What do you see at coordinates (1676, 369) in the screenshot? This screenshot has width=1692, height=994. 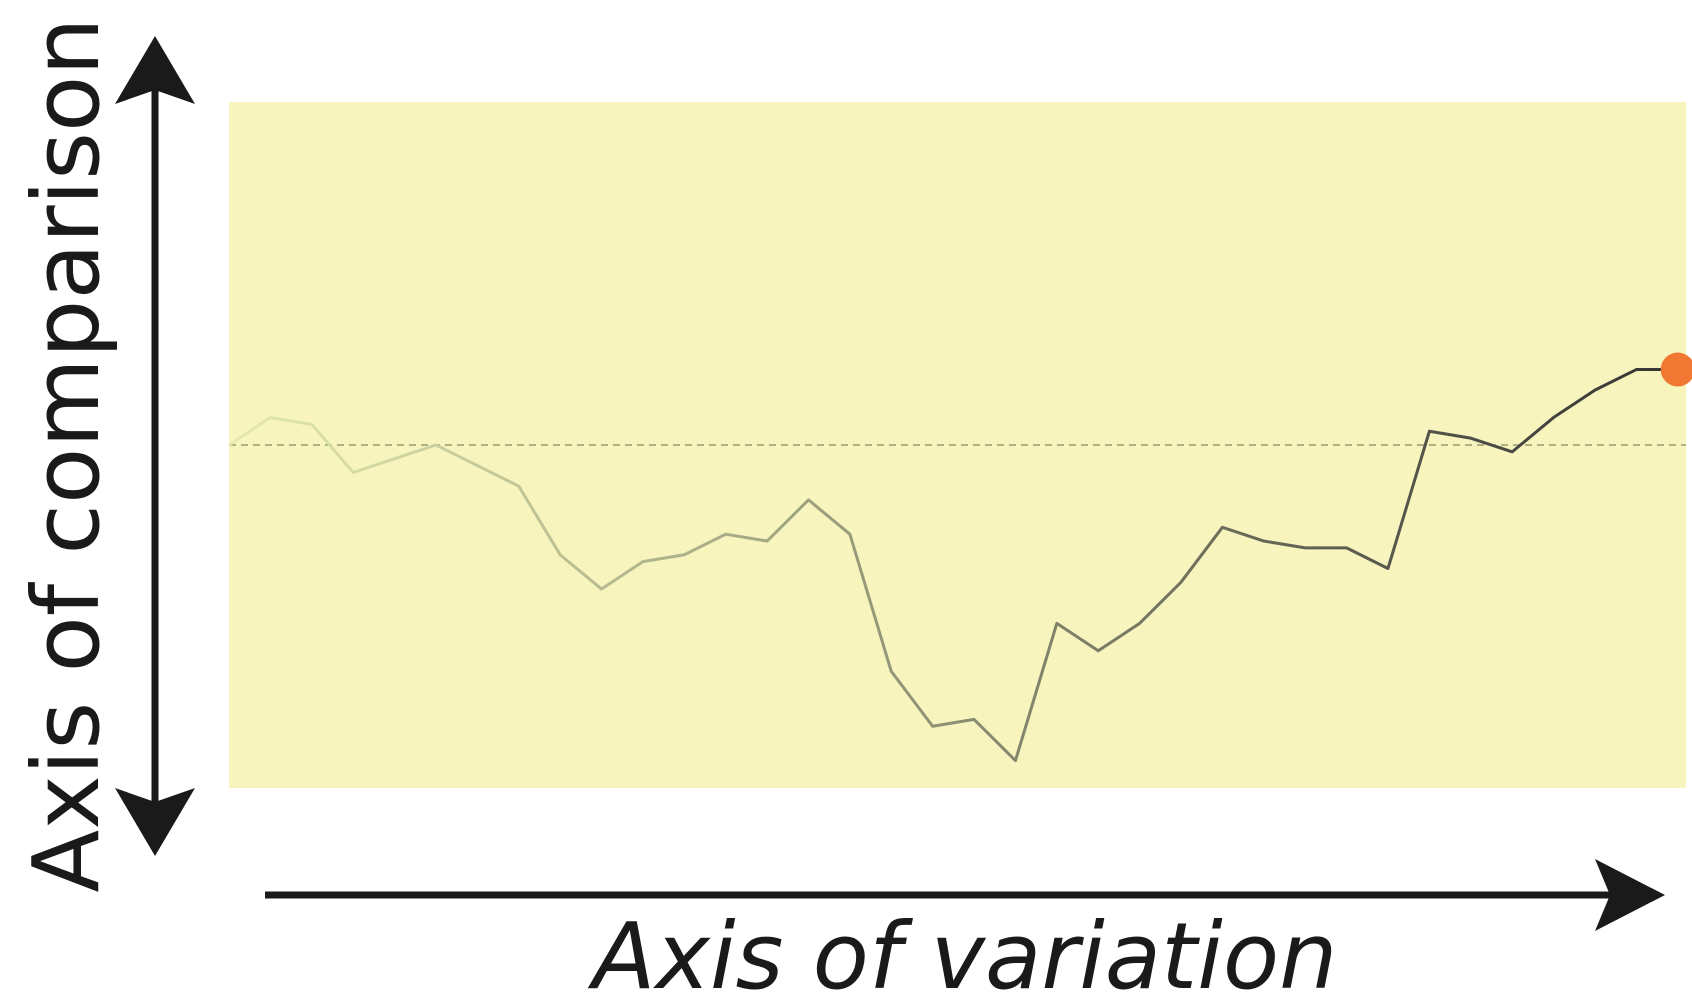 I see `end-point` at bounding box center [1676, 369].